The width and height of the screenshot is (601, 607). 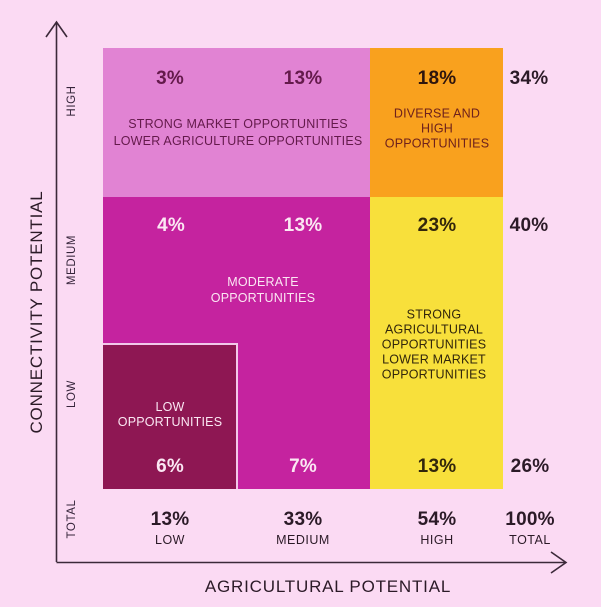 I want to click on region-label-line: HIGH, so click(x=437, y=128).